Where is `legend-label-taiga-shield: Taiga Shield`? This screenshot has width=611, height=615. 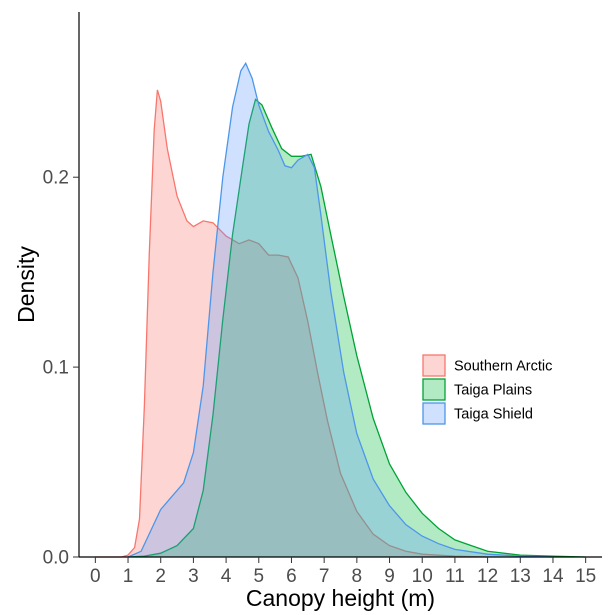 legend-label-taiga-shield: Taiga Shield is located at coordinates (493, 415).